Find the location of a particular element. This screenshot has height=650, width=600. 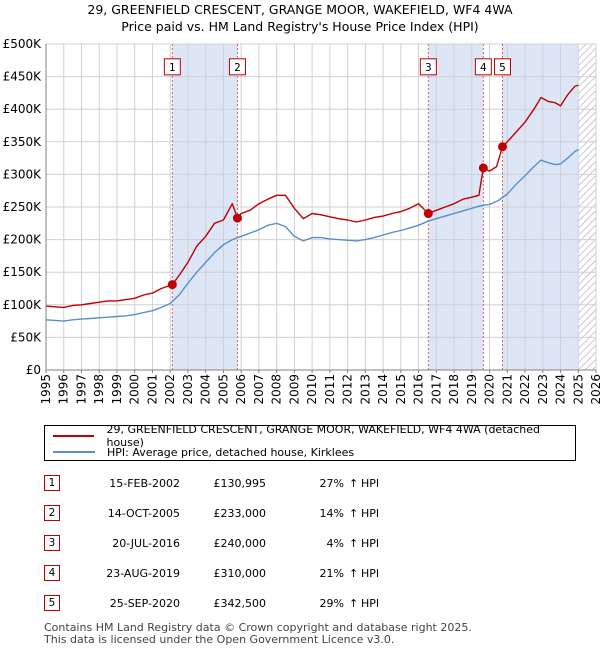

sale-price: £233,000 is located at coordinates (240, 513).